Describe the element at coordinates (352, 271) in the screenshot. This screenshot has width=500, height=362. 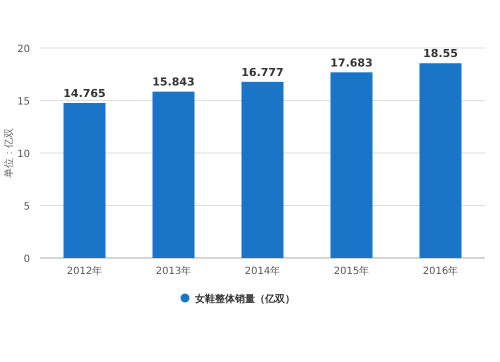
I see `x-tick-label: 2015年` at that location.